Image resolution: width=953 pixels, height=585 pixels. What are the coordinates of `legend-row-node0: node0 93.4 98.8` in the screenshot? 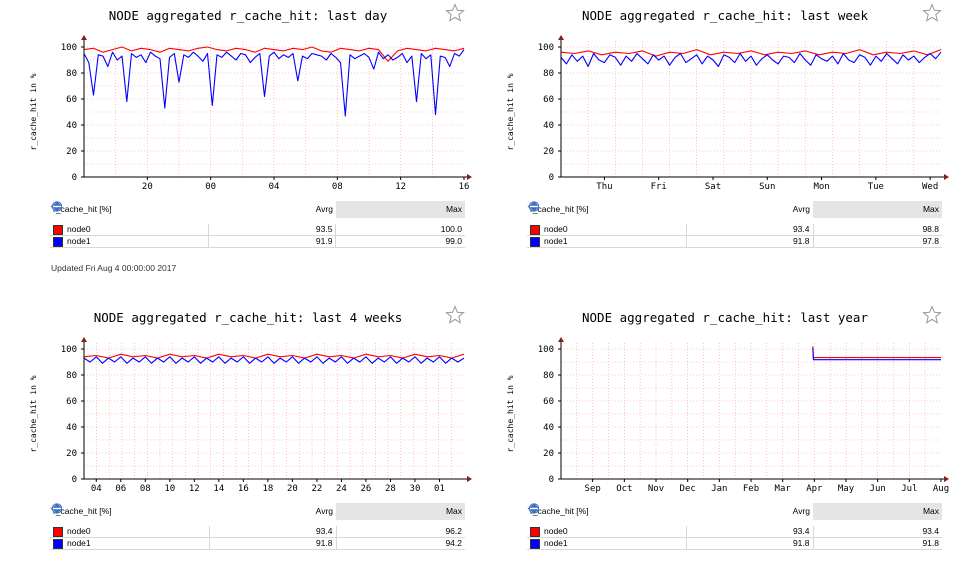 It's located at (734, 230).